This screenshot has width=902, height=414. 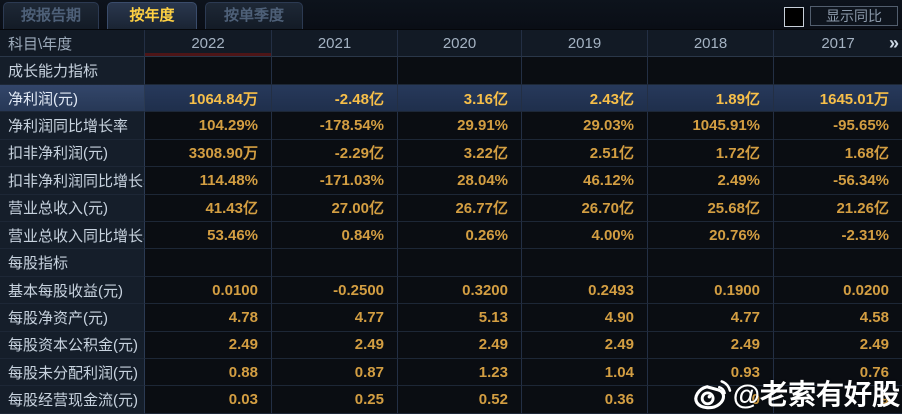 What do you see at coordinates (585, 44) in the screenshot?
I see `column-header-2019: 2019` at bounding box center [585, 44].